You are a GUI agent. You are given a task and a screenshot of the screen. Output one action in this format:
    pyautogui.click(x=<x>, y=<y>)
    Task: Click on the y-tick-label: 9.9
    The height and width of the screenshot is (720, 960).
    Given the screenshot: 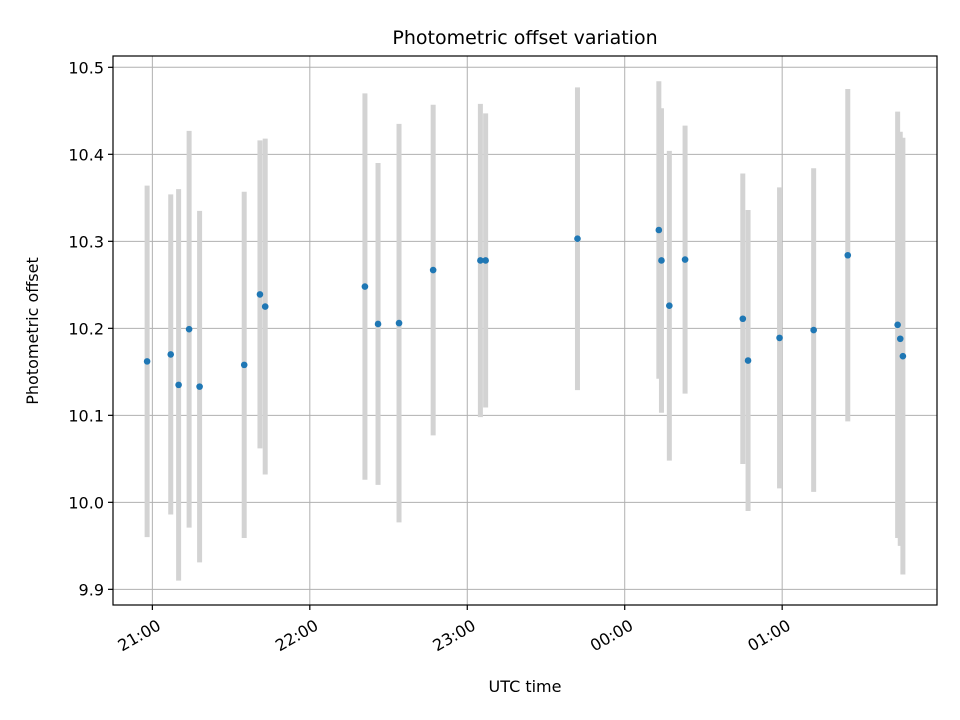 What is the action you would take?
    pyautogui.click(x=91, y=589)
    